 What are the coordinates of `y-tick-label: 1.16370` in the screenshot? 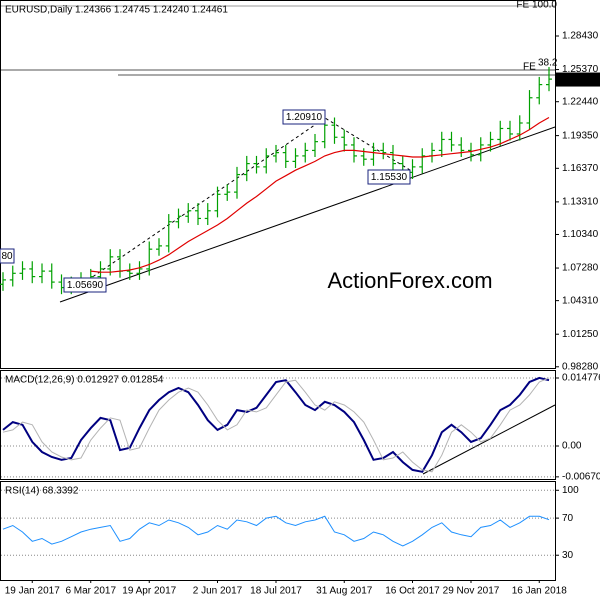 It's located at (580, 168).